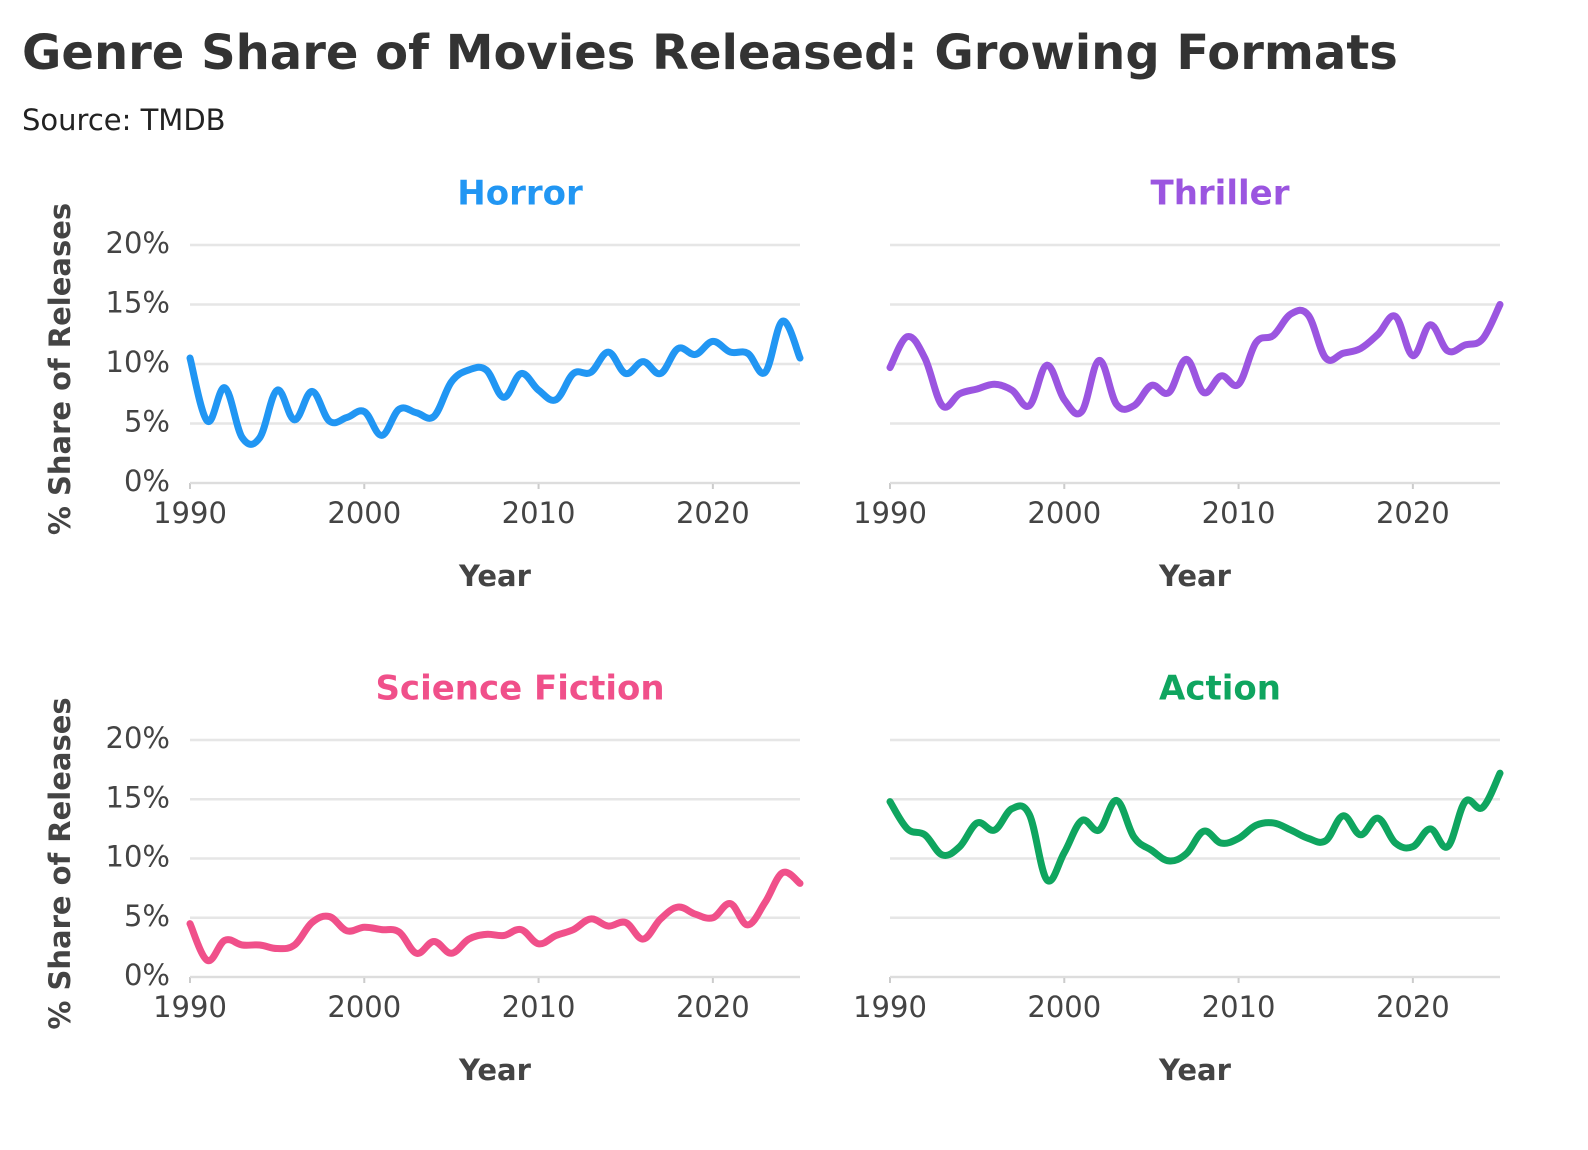  Describe the element at coordinates (519, 689) in the screenshot. I see `panel-title: Science Fiction` at that location.